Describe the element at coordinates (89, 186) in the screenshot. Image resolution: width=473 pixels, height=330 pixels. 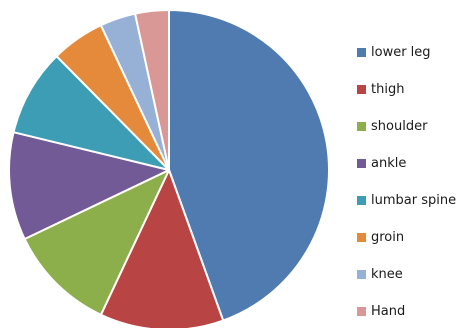
I see `pie-slice-ankle` at that location.